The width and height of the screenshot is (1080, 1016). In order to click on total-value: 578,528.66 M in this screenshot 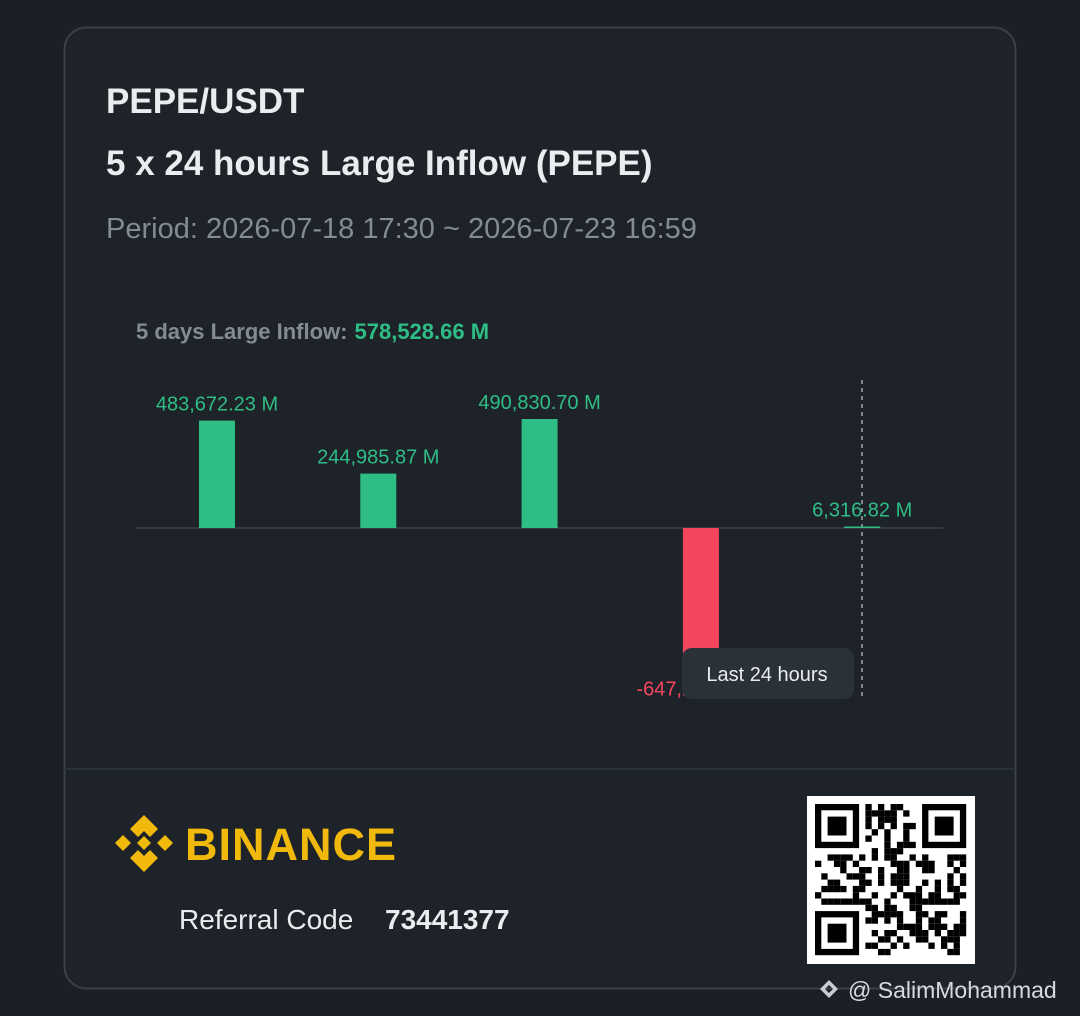, I will do `click(422, 331)`.